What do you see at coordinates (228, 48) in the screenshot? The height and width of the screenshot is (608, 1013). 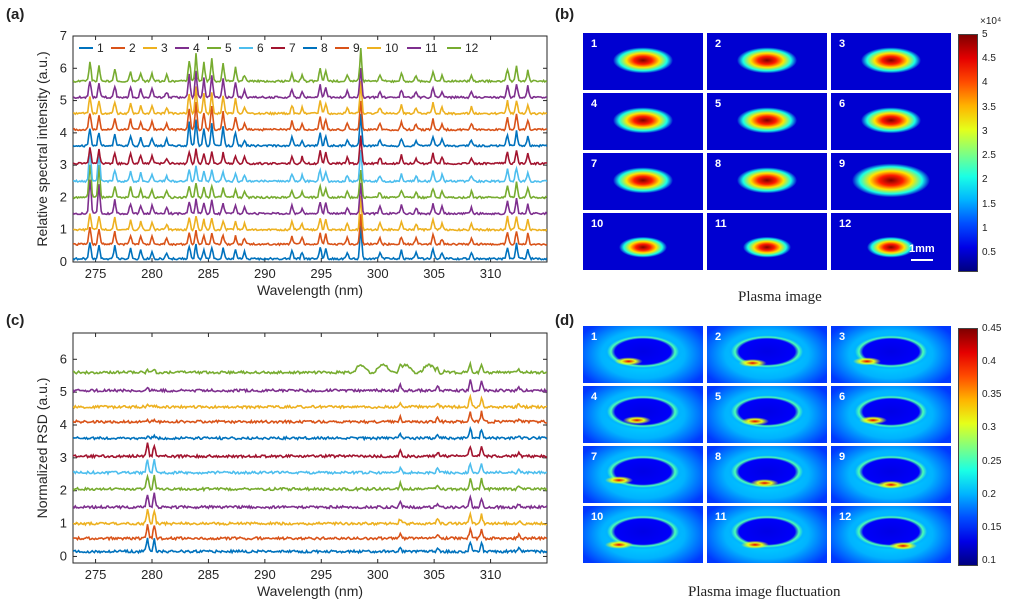 I see `legend-label-5: 5` at bounding box center [228, 48].